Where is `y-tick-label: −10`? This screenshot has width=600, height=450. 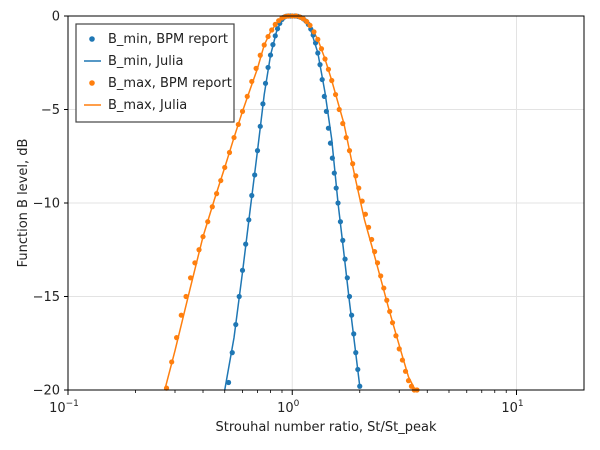
y-tick-label: −10 is located at coordinates (46, 204).